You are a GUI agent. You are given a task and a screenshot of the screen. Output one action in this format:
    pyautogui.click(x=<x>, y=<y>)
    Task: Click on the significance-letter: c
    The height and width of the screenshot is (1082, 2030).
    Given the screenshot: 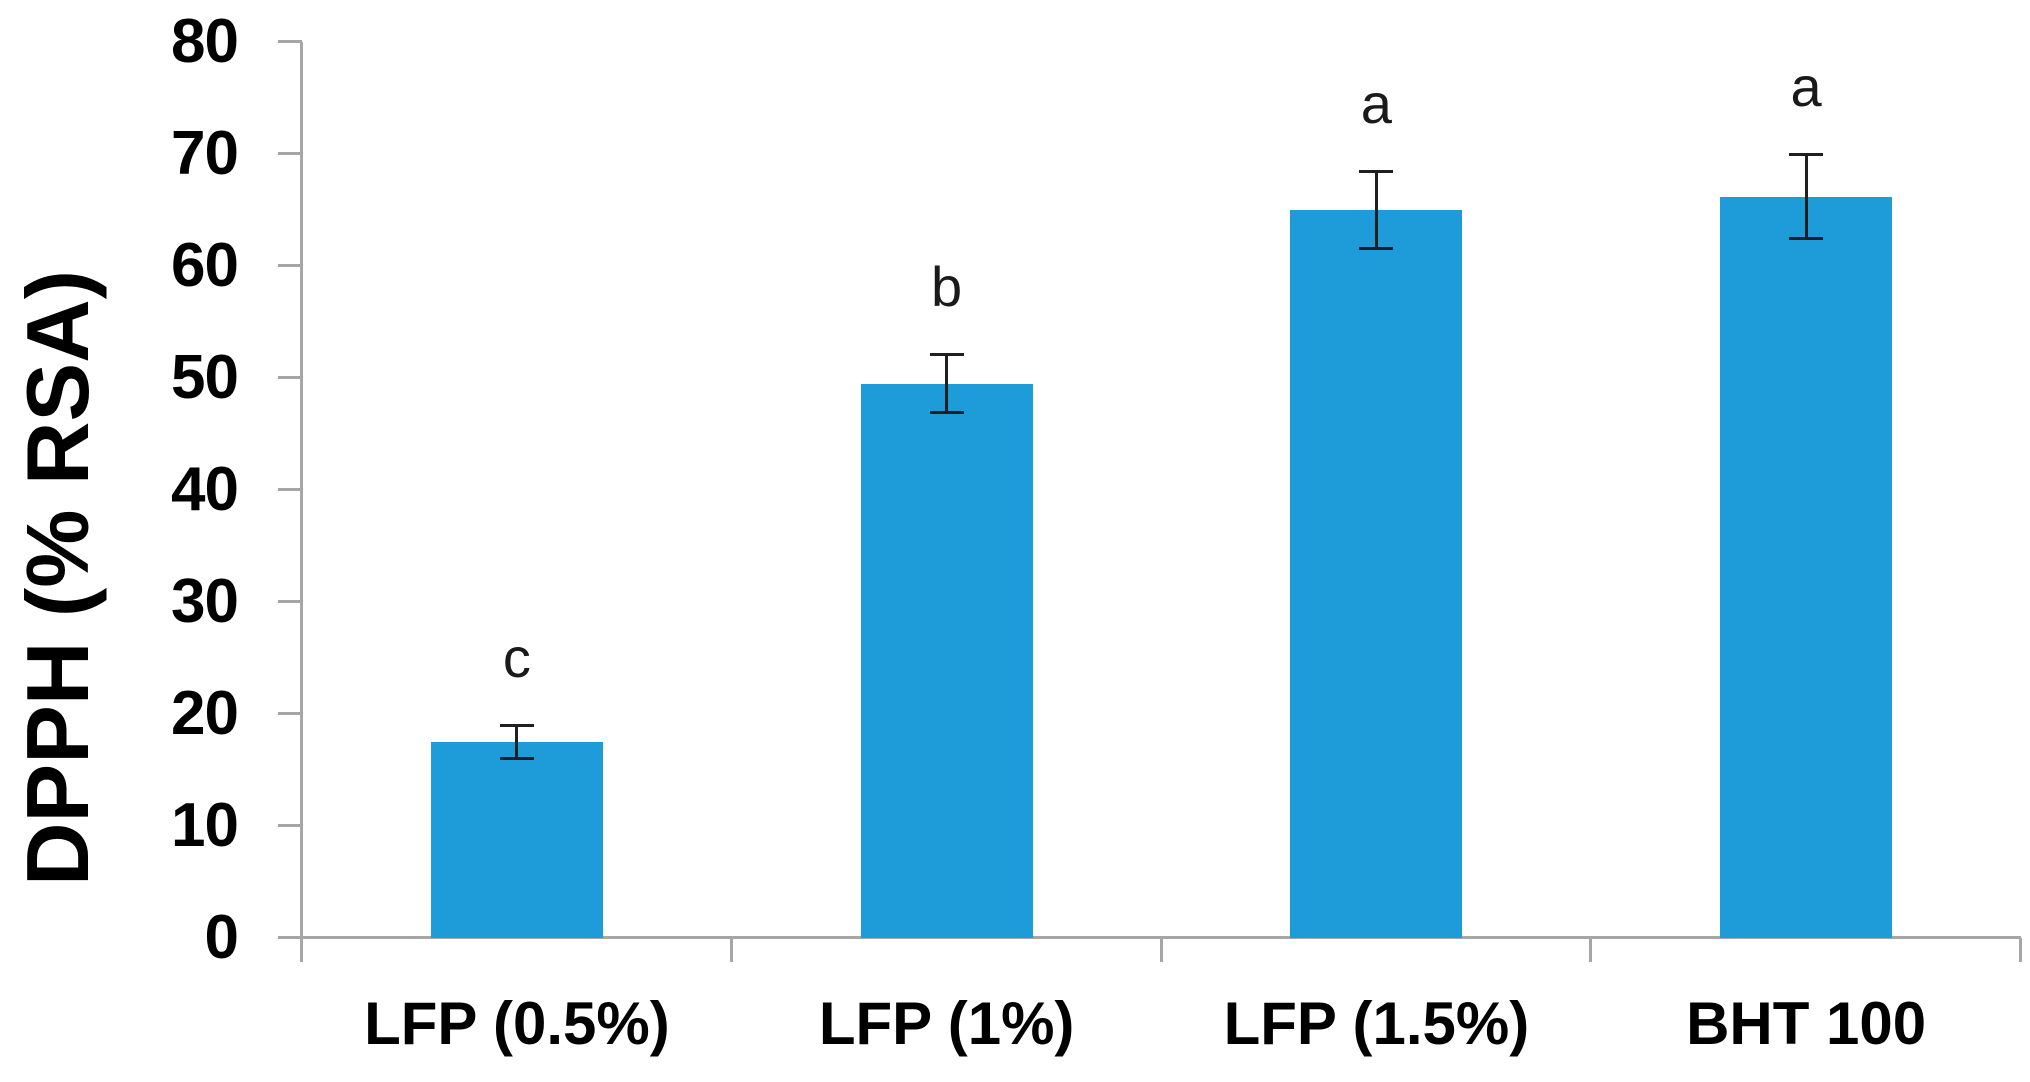 What is the action you would take?
    pyautogui.click(x=516, y=658)
    